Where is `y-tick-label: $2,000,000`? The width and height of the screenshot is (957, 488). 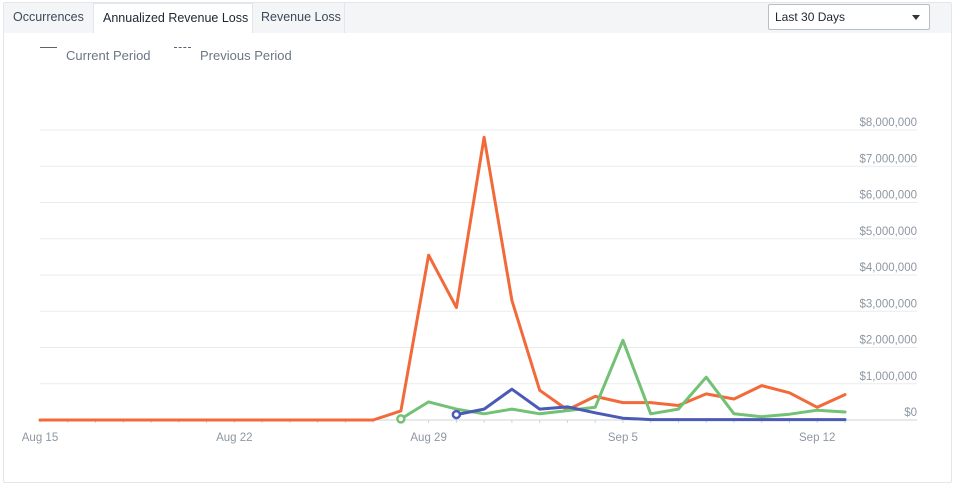 y-tick-label: $2,000,000 is located at coordinates (888, 341).